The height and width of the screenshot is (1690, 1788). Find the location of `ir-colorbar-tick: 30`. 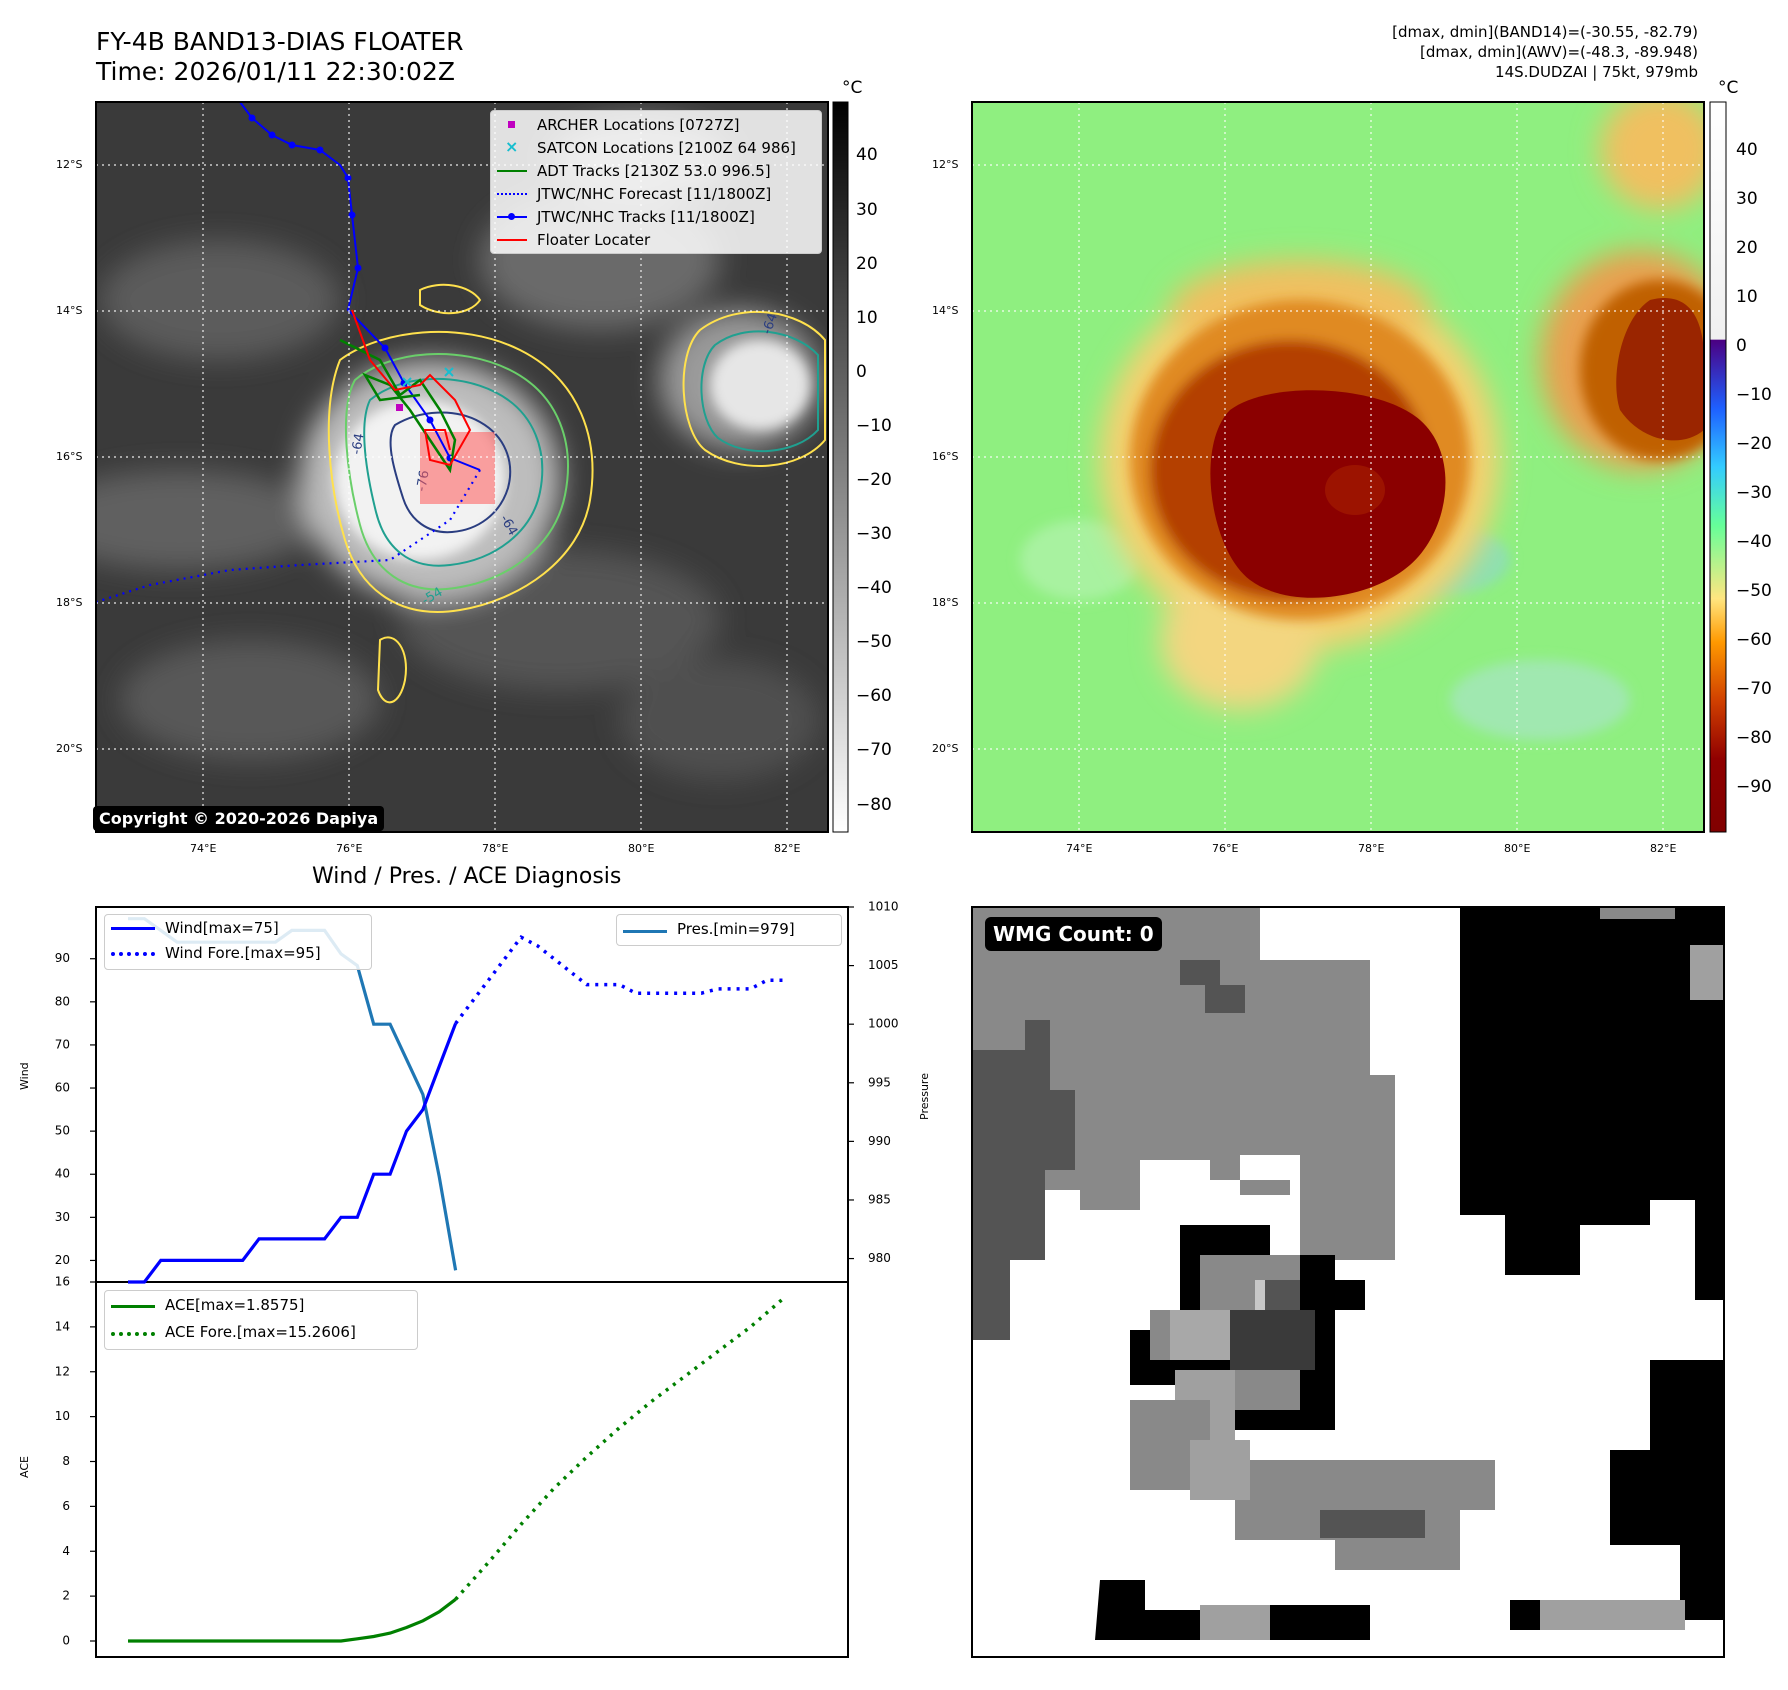

ir-colorbar-tick: 30 is located at coordinates (867, 210).